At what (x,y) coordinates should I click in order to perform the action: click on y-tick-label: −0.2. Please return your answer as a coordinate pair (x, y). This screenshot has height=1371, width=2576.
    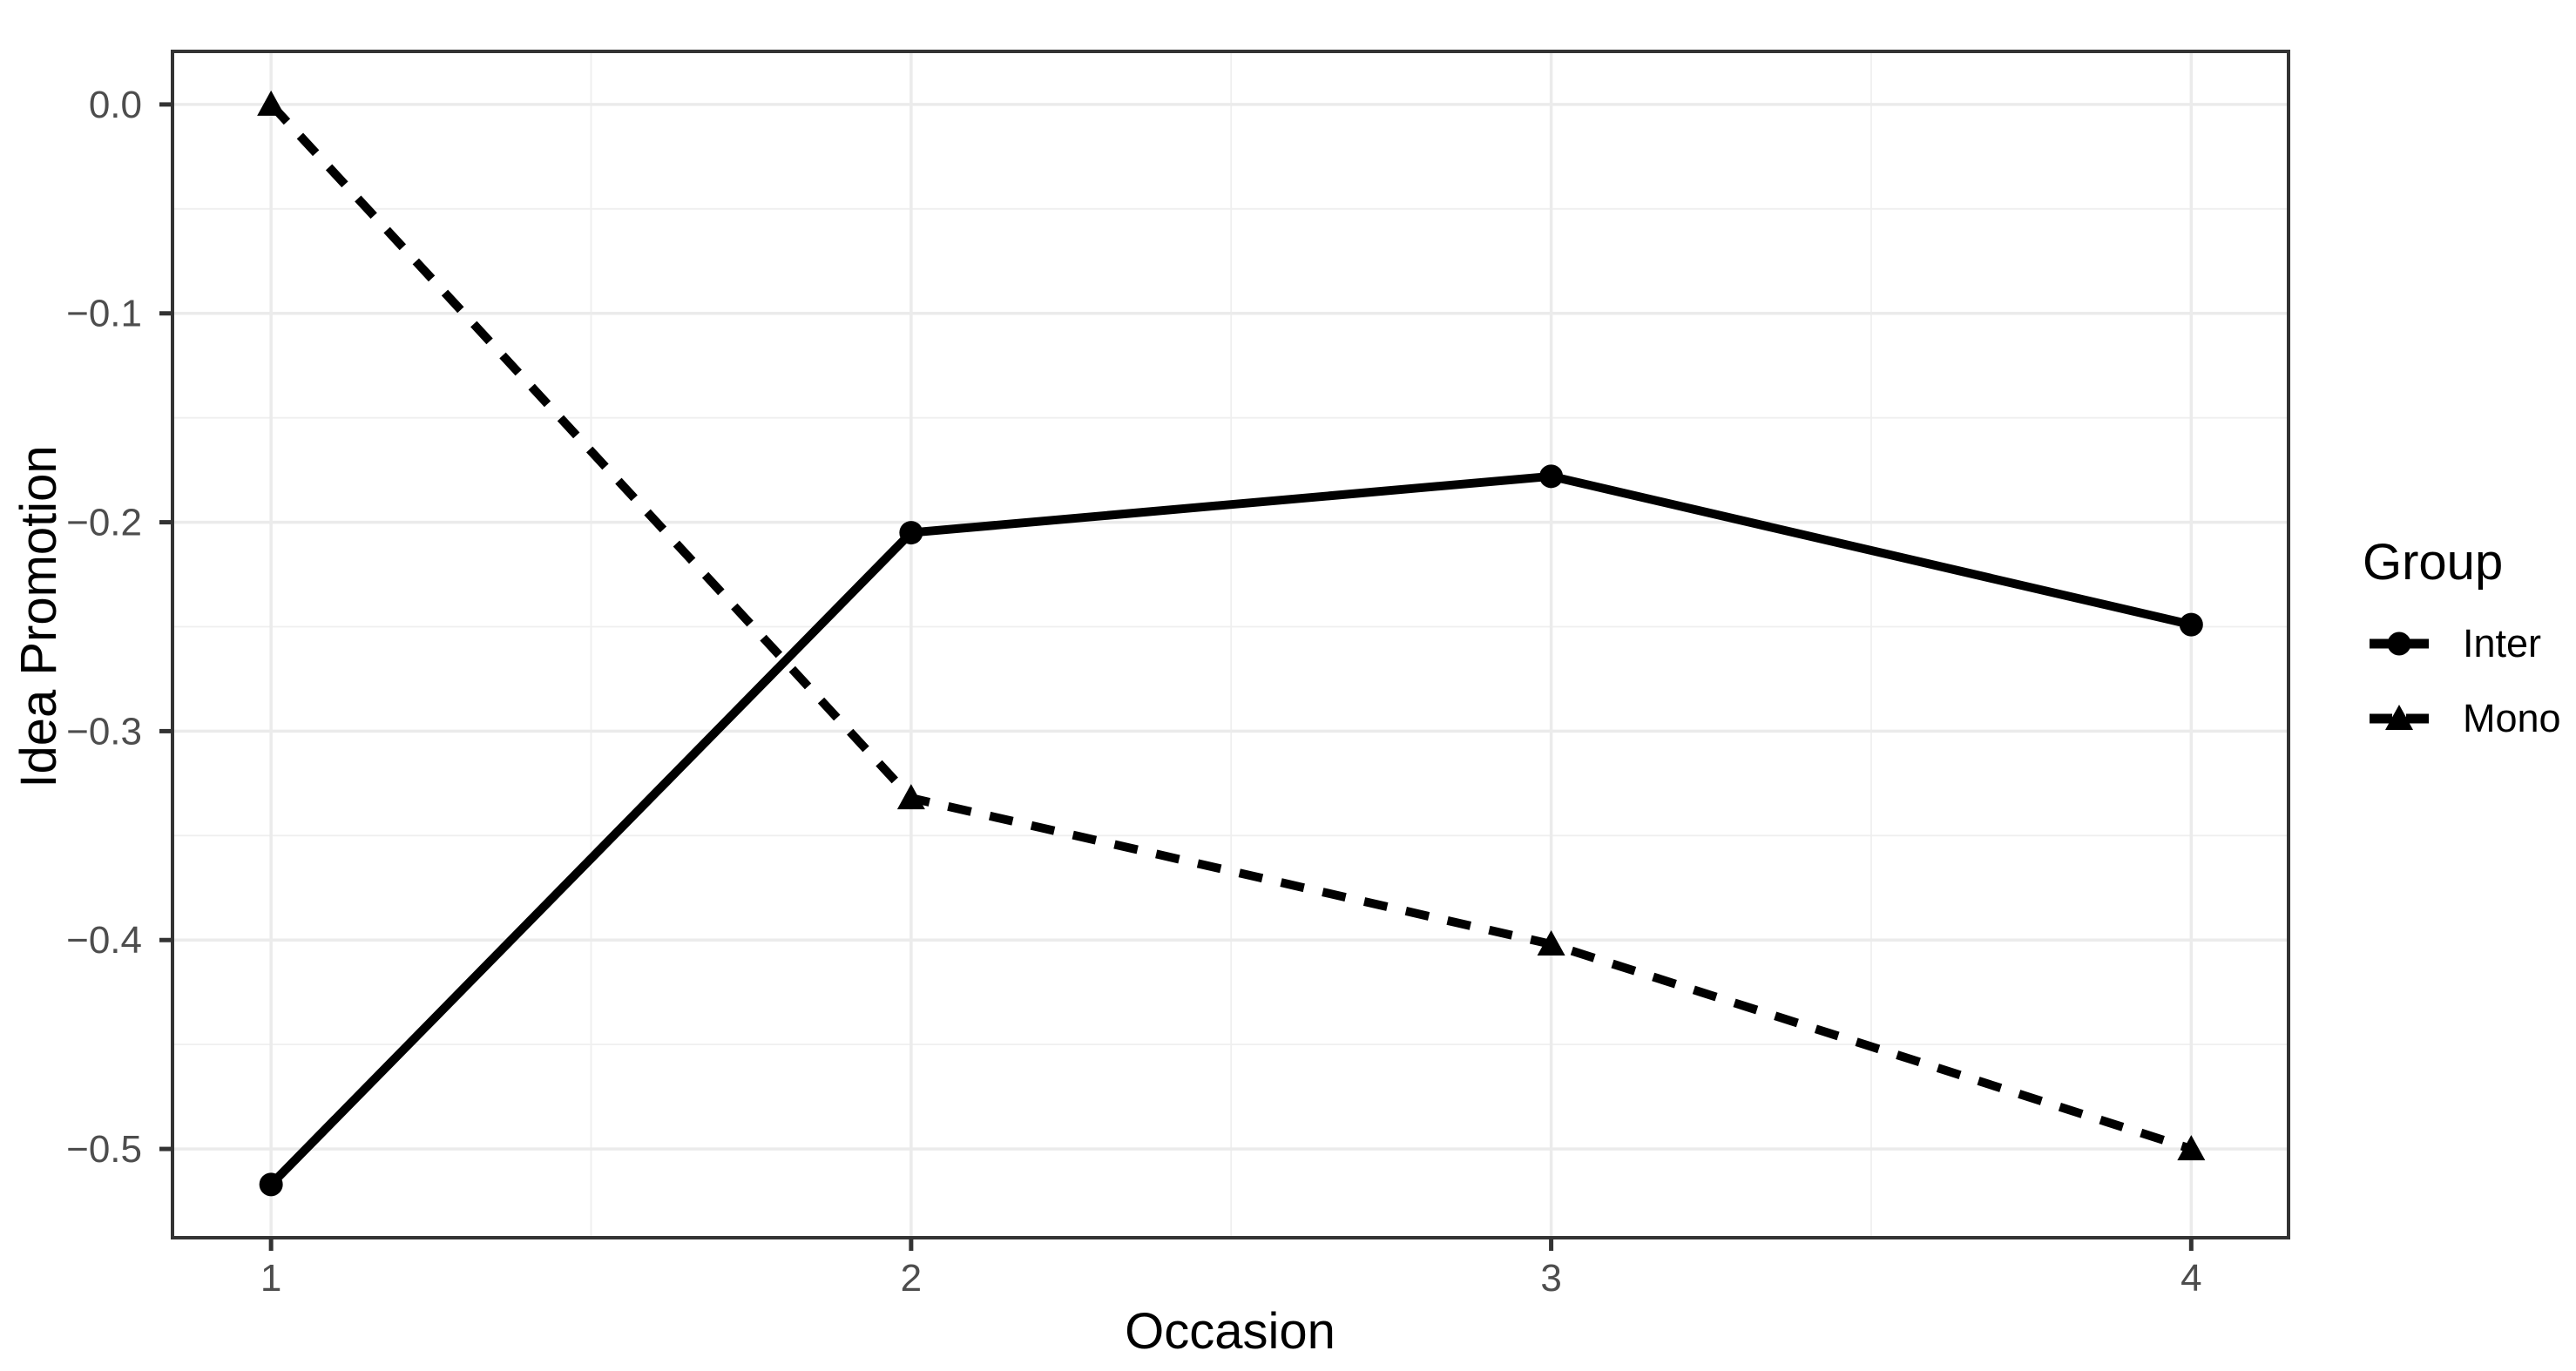
    Looking at the image, I should click on (104, 523).